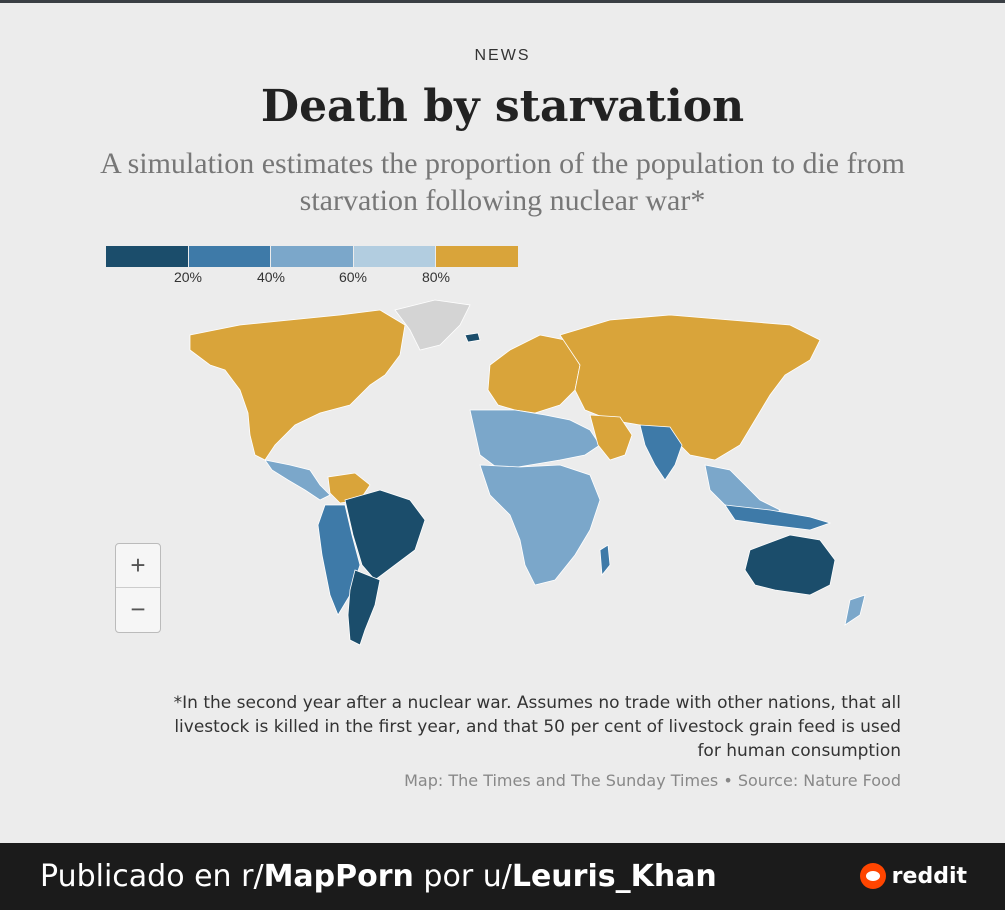 This screenshot has width=1005, height=910. I want to click on region-new-zealand, so click(855, 610).